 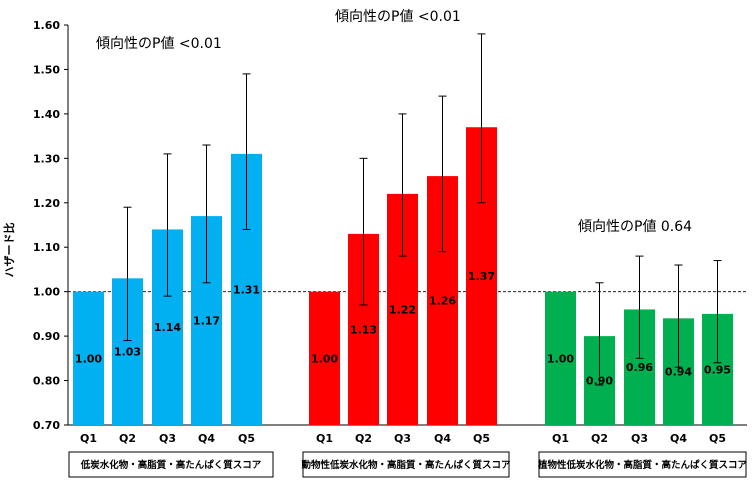 What do you see at coordinates (678, 372) in the screenshot?
I see `value-label: 0.94` at bounding box center [678, 372].